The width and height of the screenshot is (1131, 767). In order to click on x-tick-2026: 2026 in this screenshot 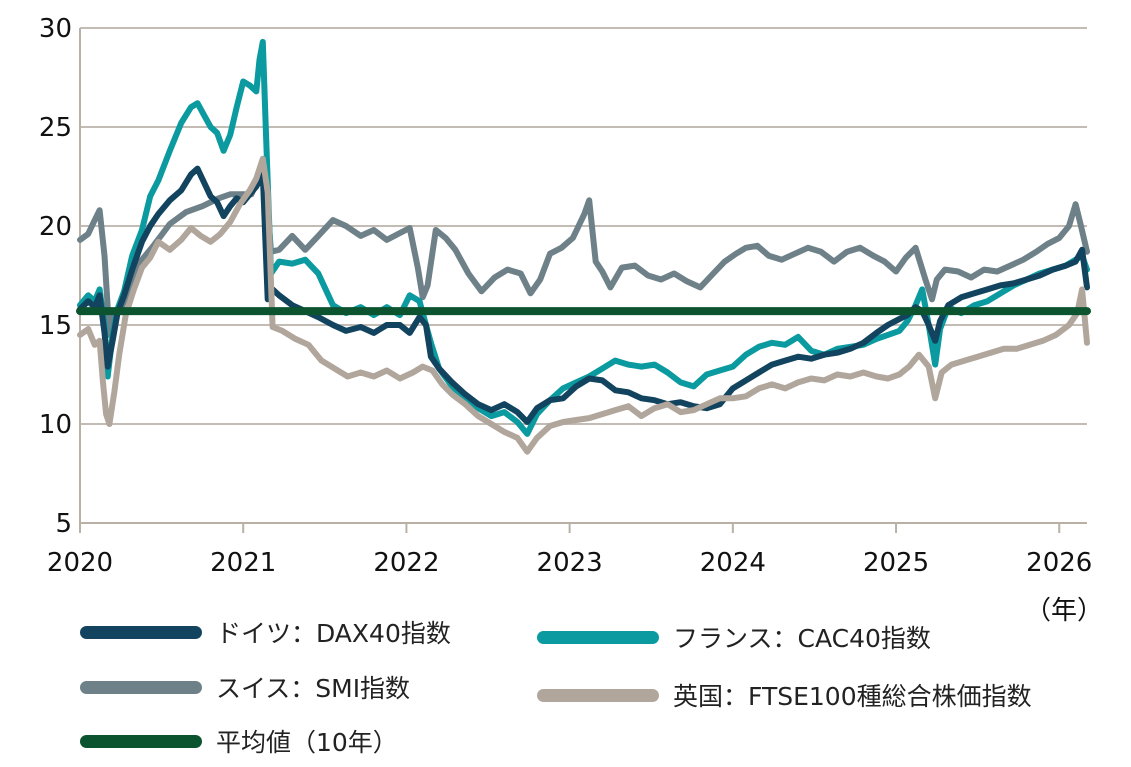, I will do `click(1059, 563)`.